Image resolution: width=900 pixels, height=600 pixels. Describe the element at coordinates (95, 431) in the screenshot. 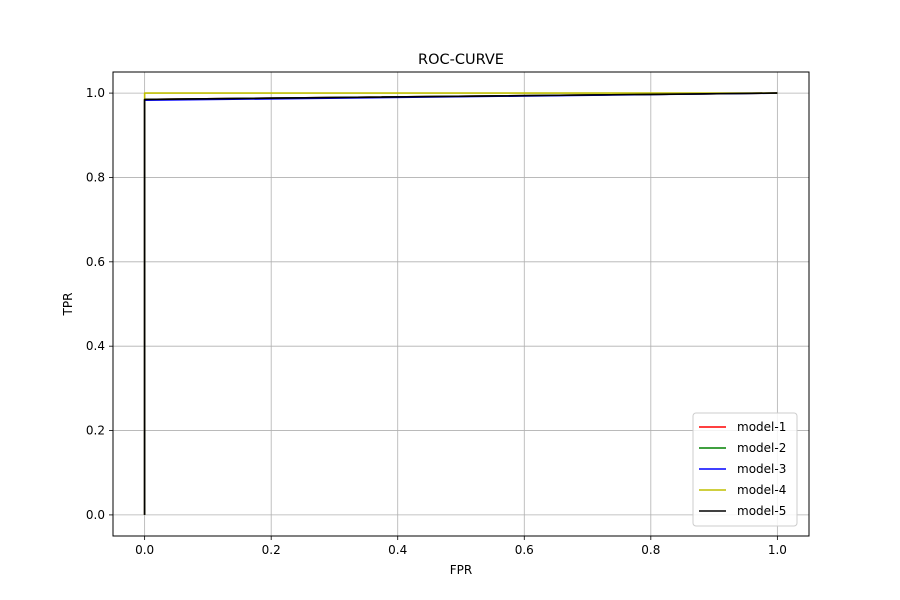

I see `y-tick-label: 0.2` at that location.